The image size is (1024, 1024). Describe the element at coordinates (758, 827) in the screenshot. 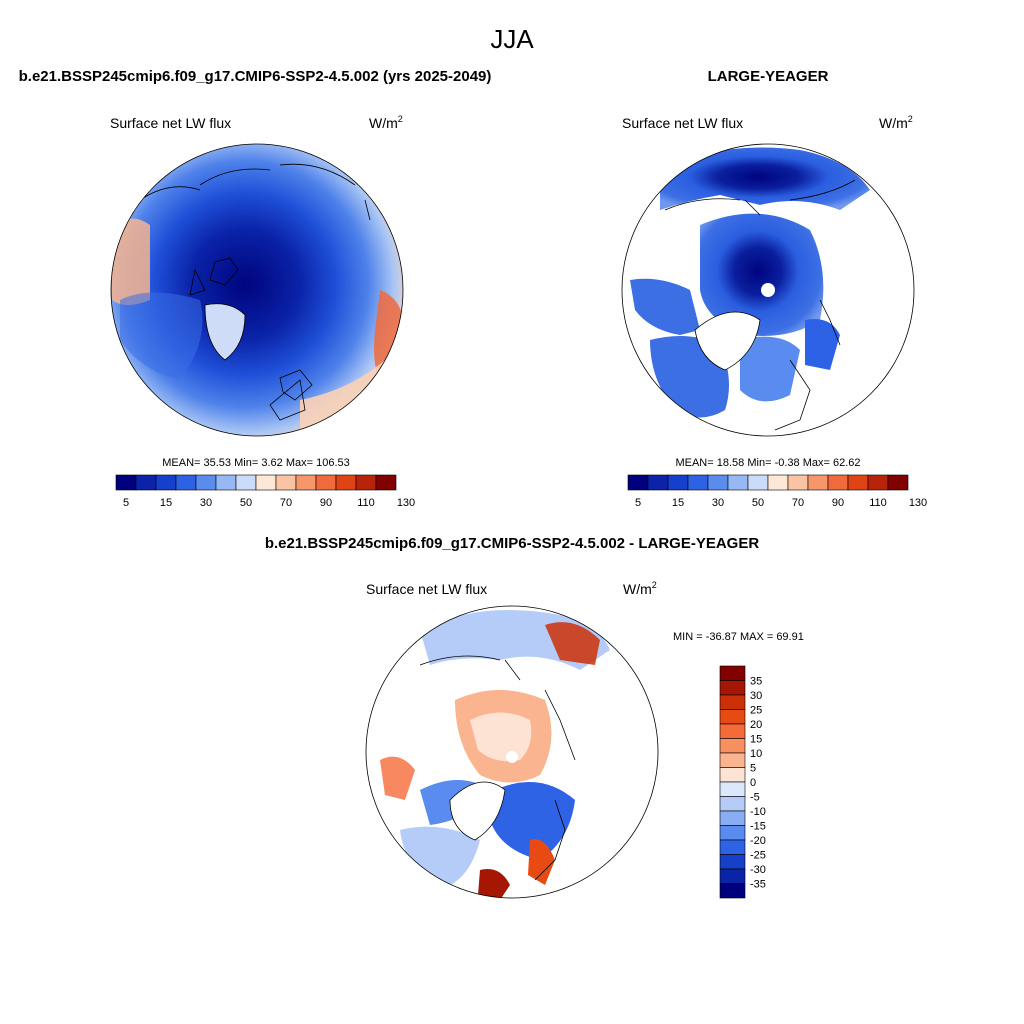

I see `difference-colorbar-tick-label: -15` at that location.